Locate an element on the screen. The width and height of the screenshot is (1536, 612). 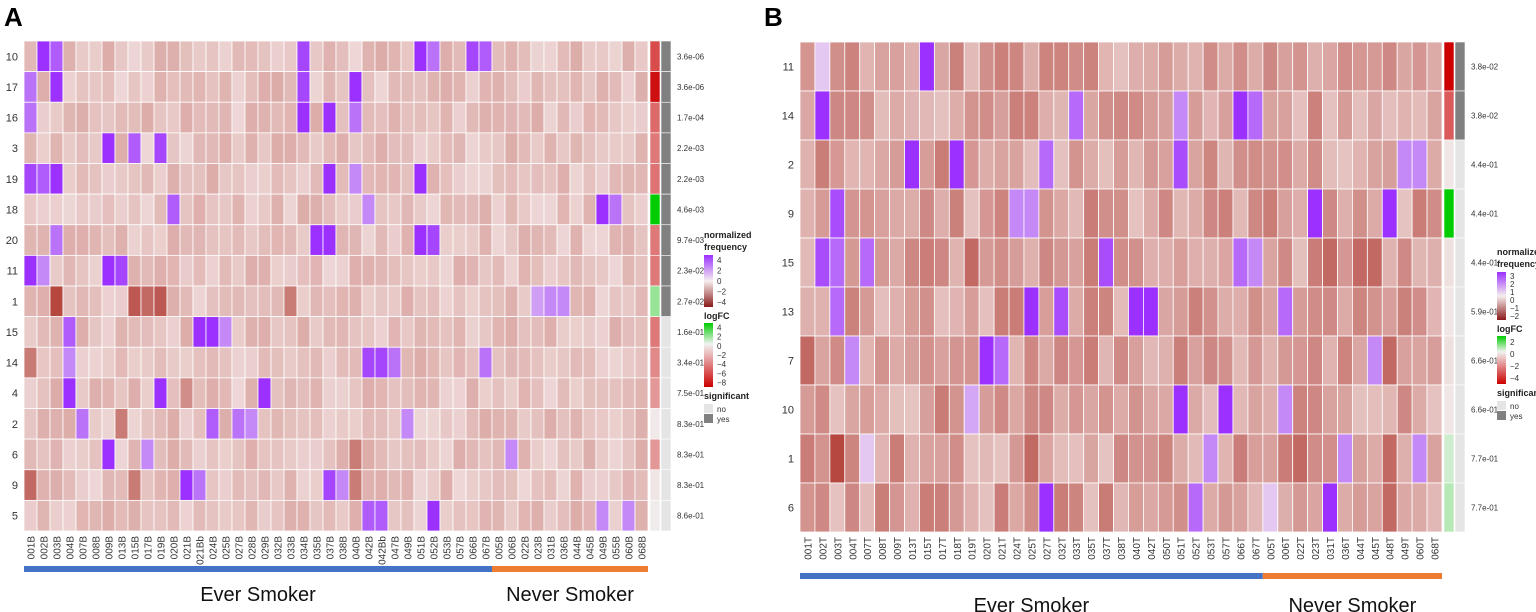
column-label: 004B is located at coordinates (71, 548).